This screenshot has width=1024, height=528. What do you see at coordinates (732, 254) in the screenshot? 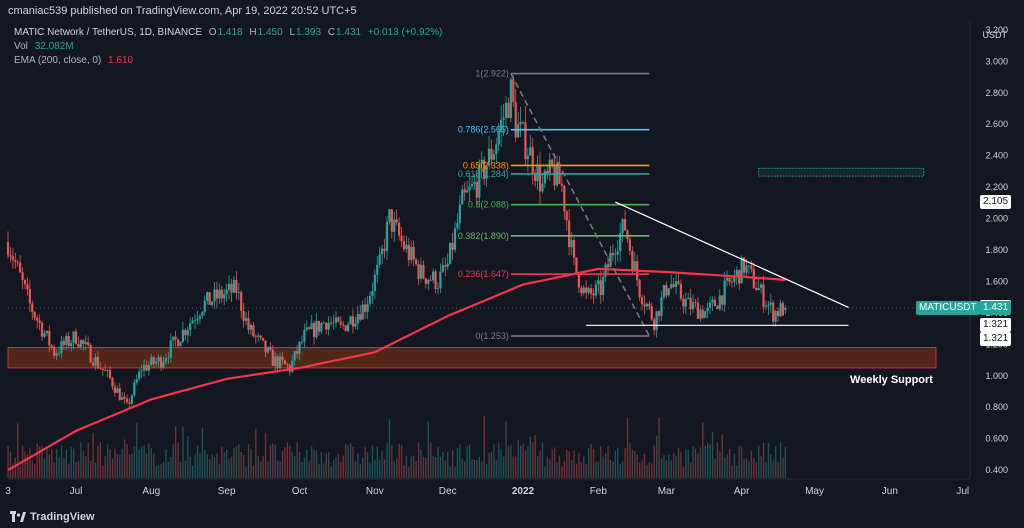
I see `descending-trendline` at bounding box center [732, 254].